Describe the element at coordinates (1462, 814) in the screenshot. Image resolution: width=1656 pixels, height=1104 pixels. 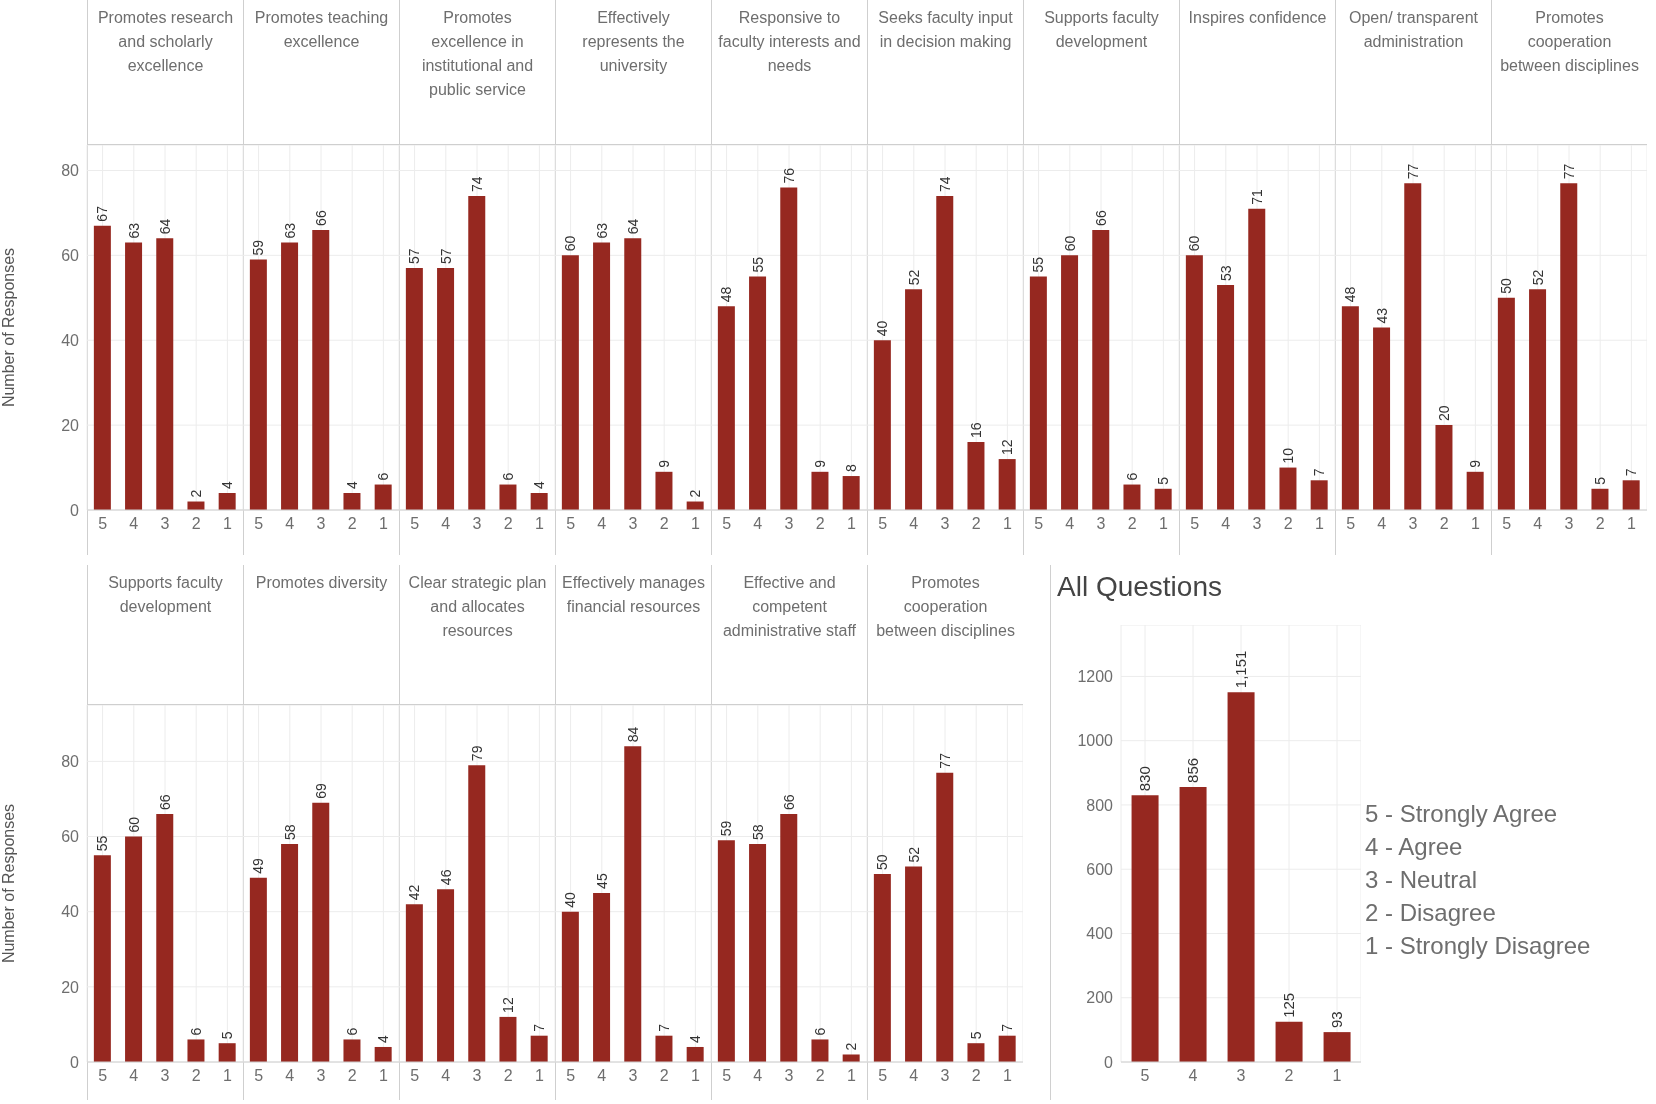
I see `text: 5 - Strongly Agree` at that location.